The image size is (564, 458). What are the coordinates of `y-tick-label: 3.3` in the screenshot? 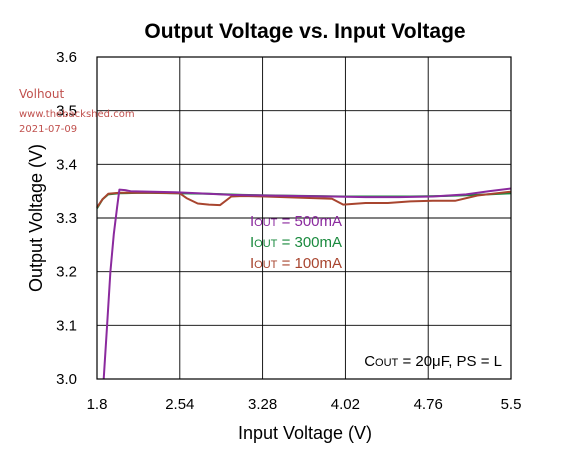 It's located at (66, 218).